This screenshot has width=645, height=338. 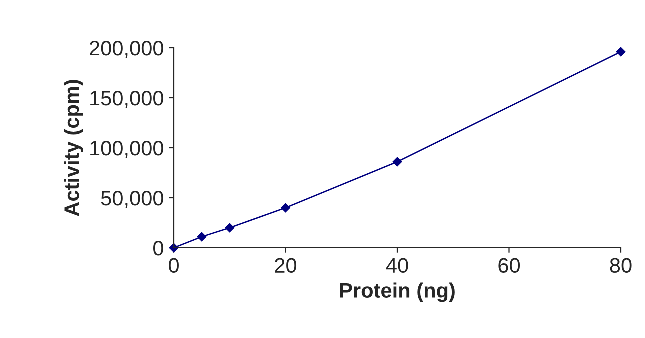 What do you see at coordinates (174, 266) in the screenshot?
I see `x-tick-label: 0` at bounding box center [174, 266].